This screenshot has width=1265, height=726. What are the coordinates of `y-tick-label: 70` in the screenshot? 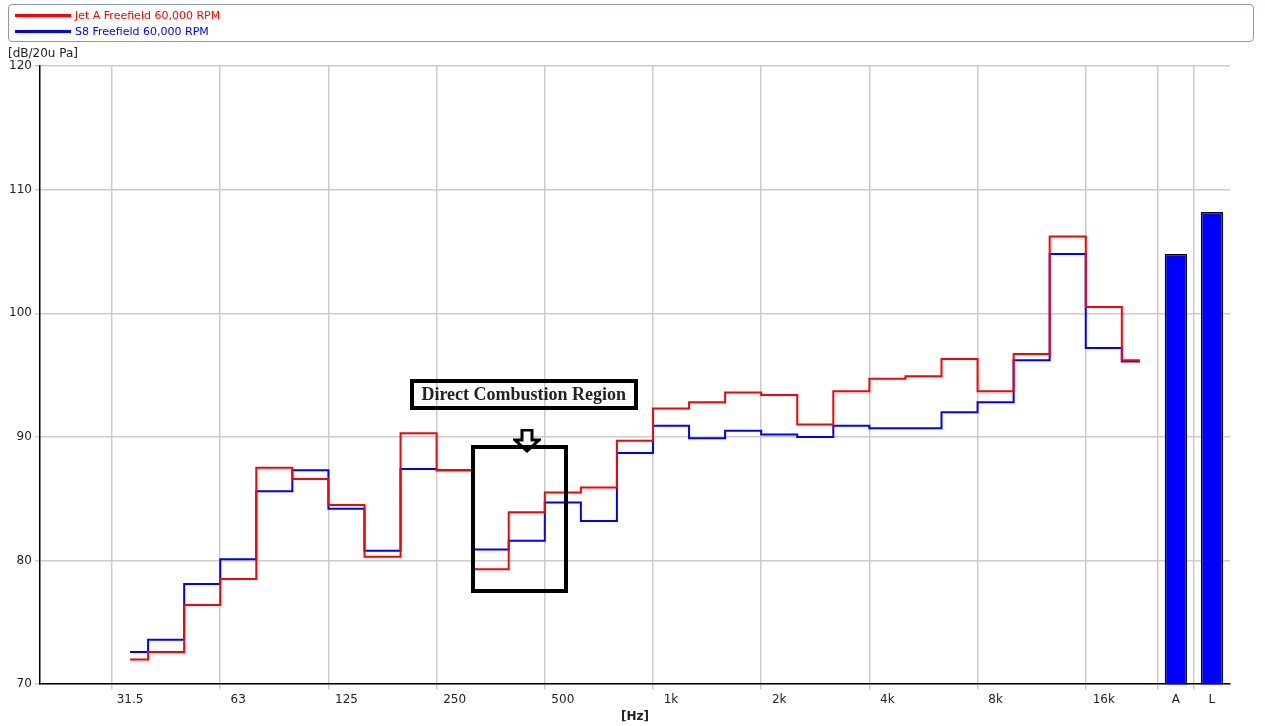 It's located at (24, 683).